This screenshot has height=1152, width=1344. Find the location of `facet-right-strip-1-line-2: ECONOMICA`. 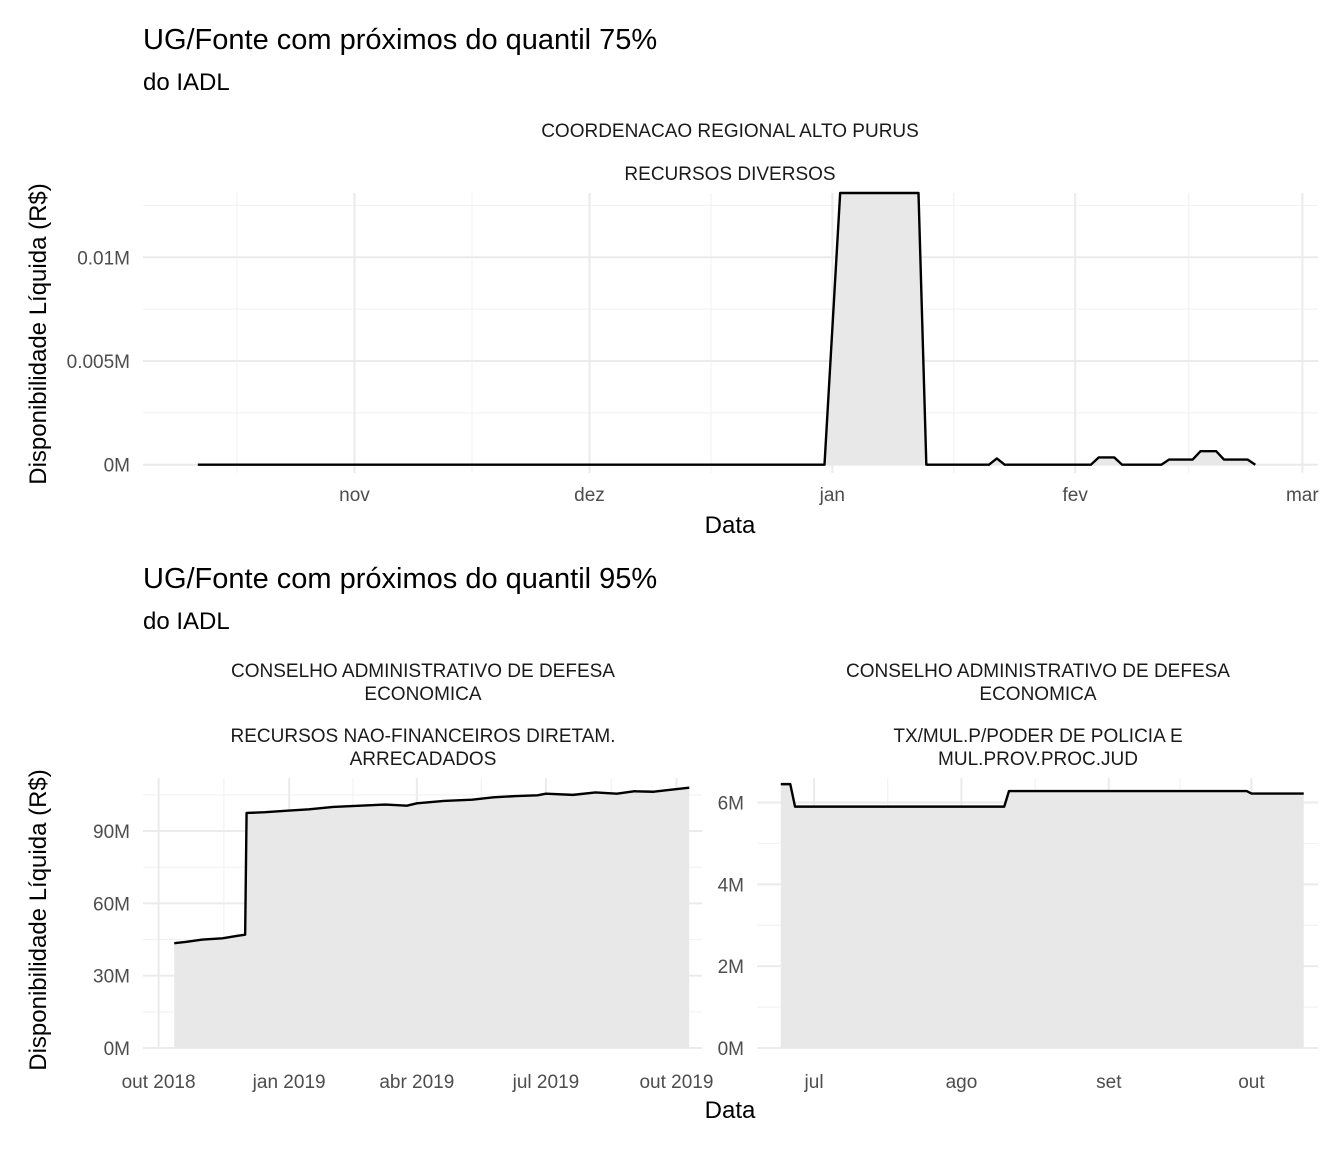

facet-right-strip-1-line-2: ECONOMICA is located at coordinates (1038, 694).